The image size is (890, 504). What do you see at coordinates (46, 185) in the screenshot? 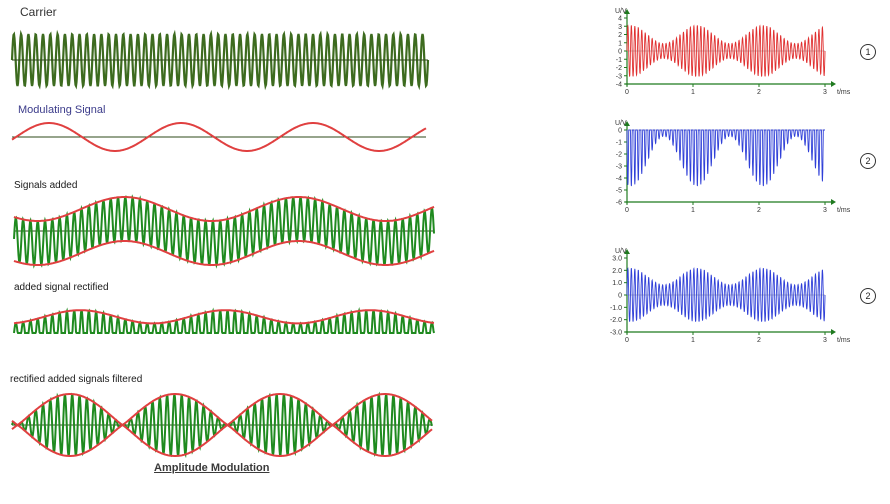
I see `signals-added-label: Signals added` at bounding box center [46, 185].